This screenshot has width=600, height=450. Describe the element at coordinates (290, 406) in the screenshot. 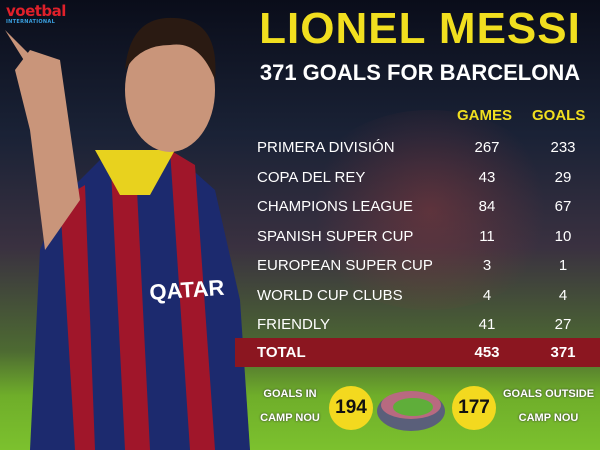

I see `goals-in-label: GOALS IN CAMP NOU` at that location.